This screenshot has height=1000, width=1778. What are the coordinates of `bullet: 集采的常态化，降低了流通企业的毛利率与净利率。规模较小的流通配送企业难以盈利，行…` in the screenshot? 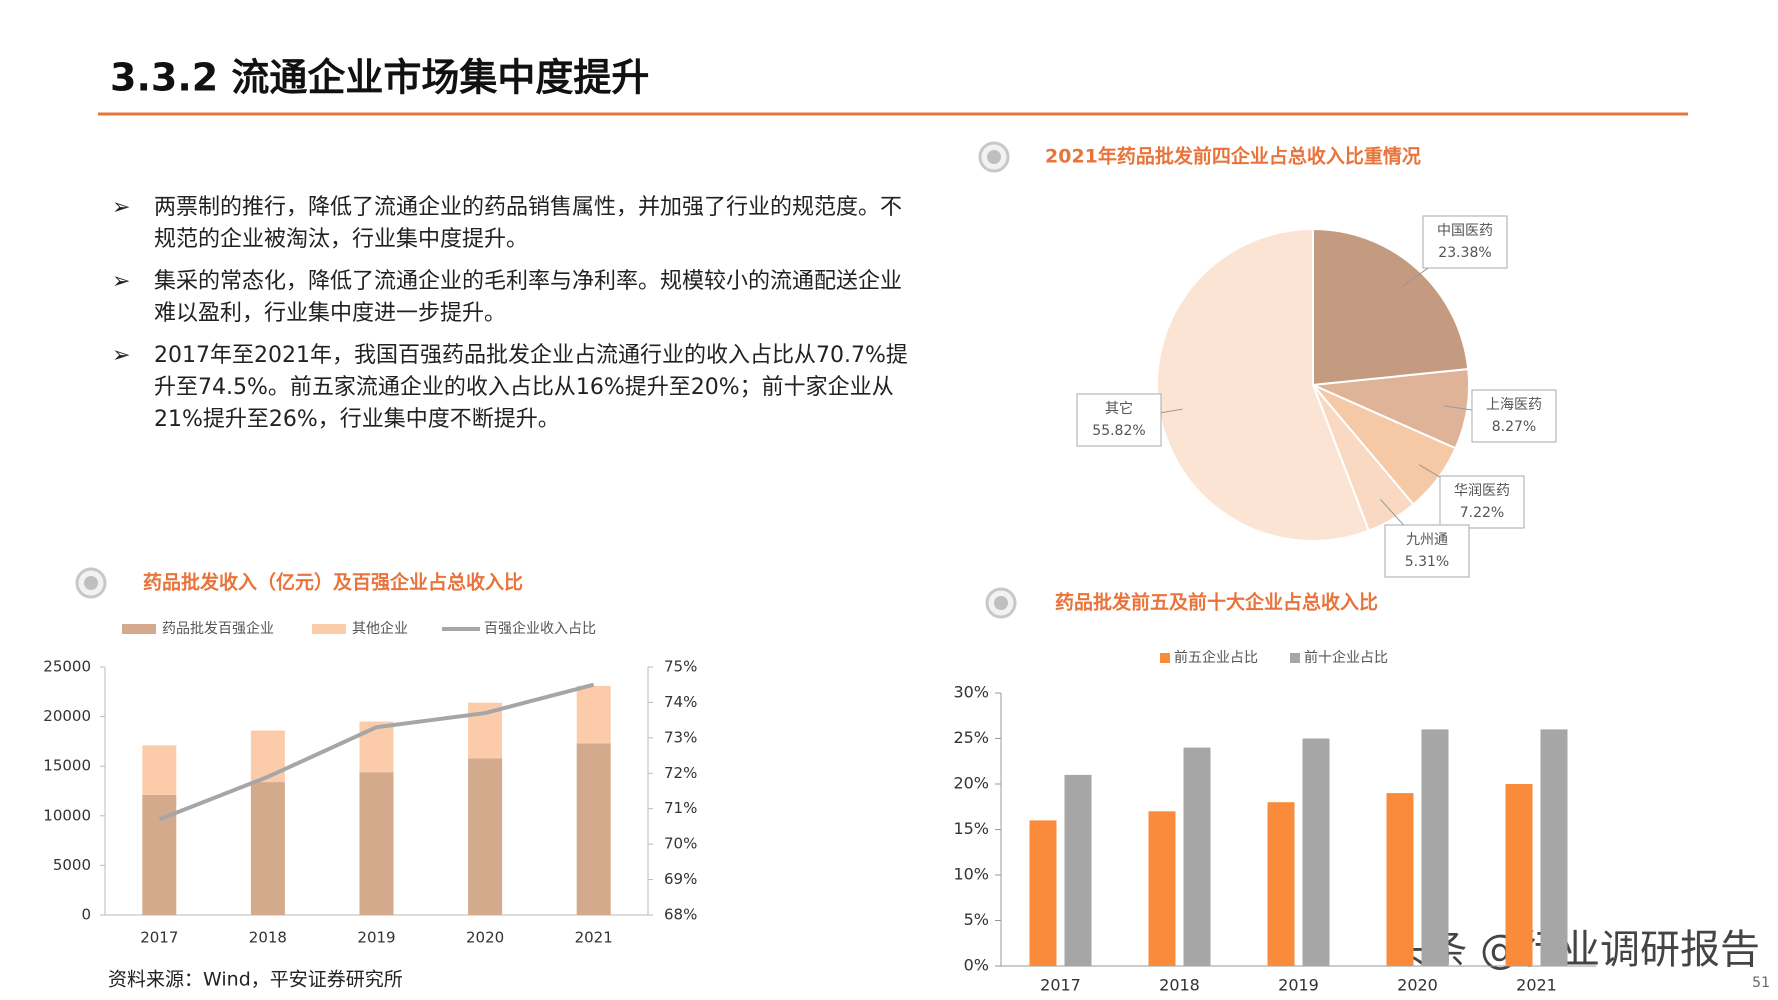 It's located at (512, 298).